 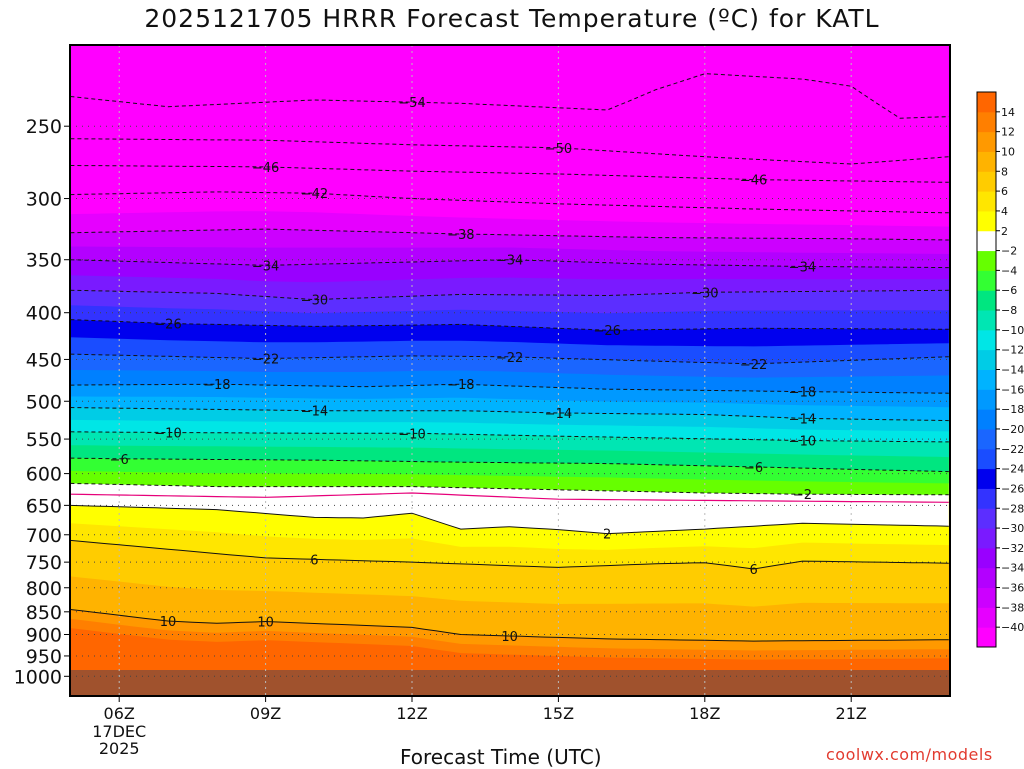 I want to click on isotherm-label: −2, so click(x=802, y=495).